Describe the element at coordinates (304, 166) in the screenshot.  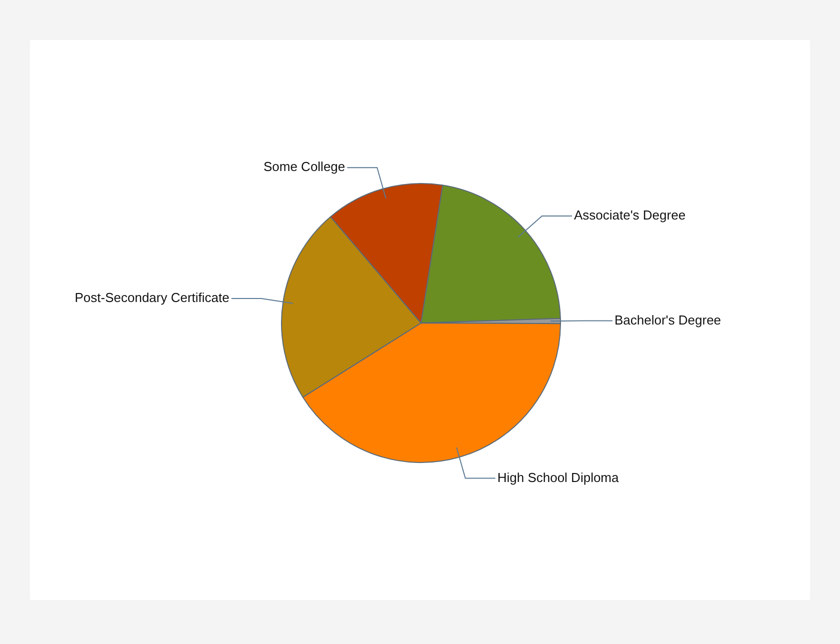
I see `slice-label: Some College` at that location.